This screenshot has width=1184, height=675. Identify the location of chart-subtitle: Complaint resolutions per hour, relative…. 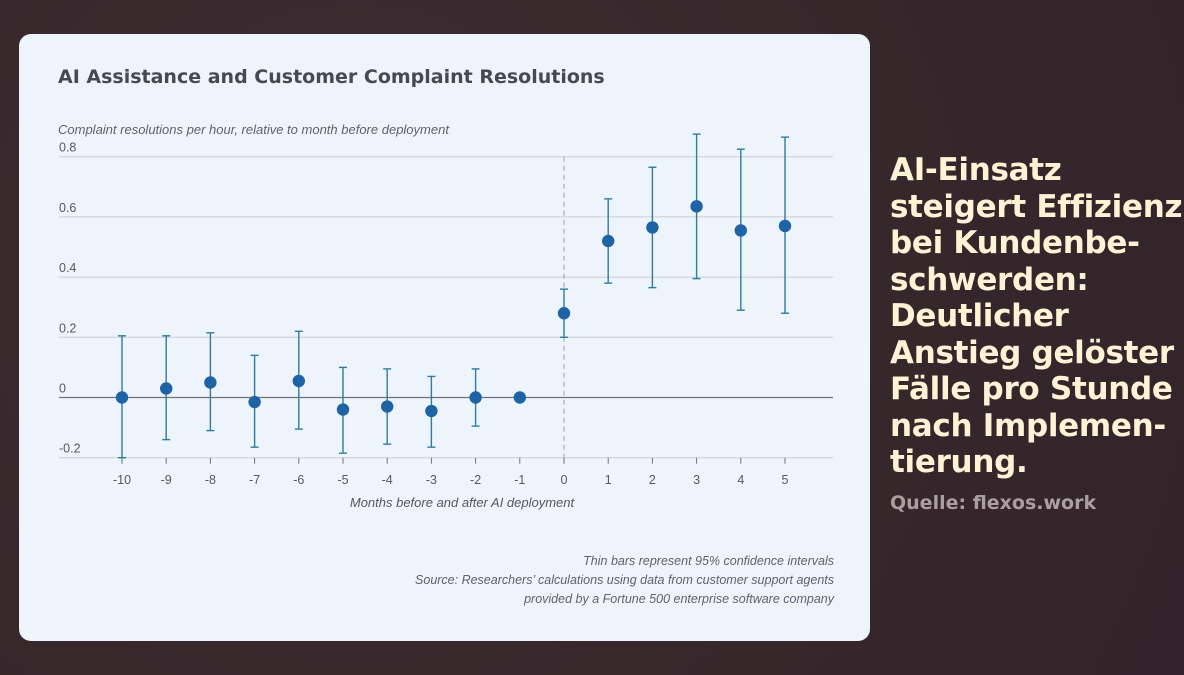
(253, 129).